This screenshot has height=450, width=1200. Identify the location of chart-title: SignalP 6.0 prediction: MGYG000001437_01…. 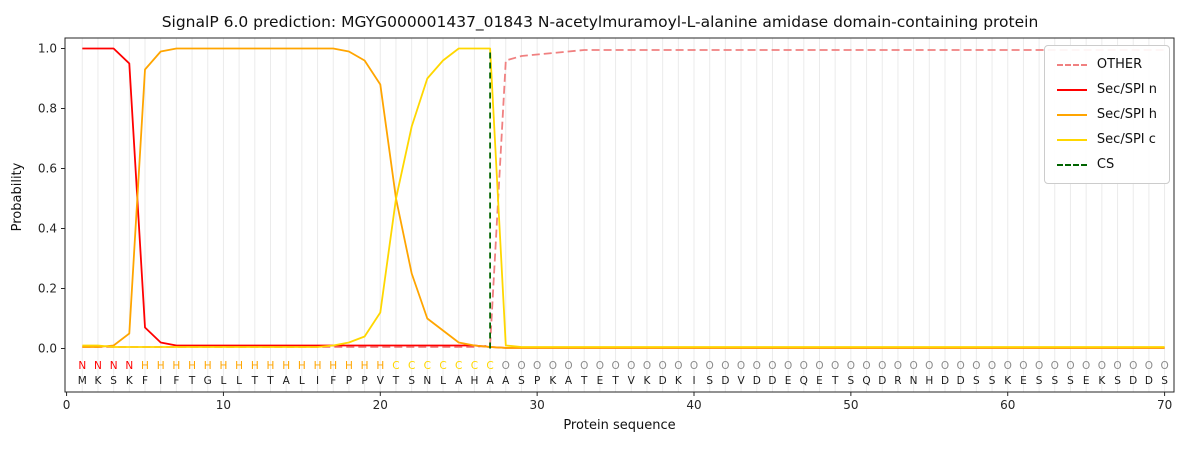
(600, 22).